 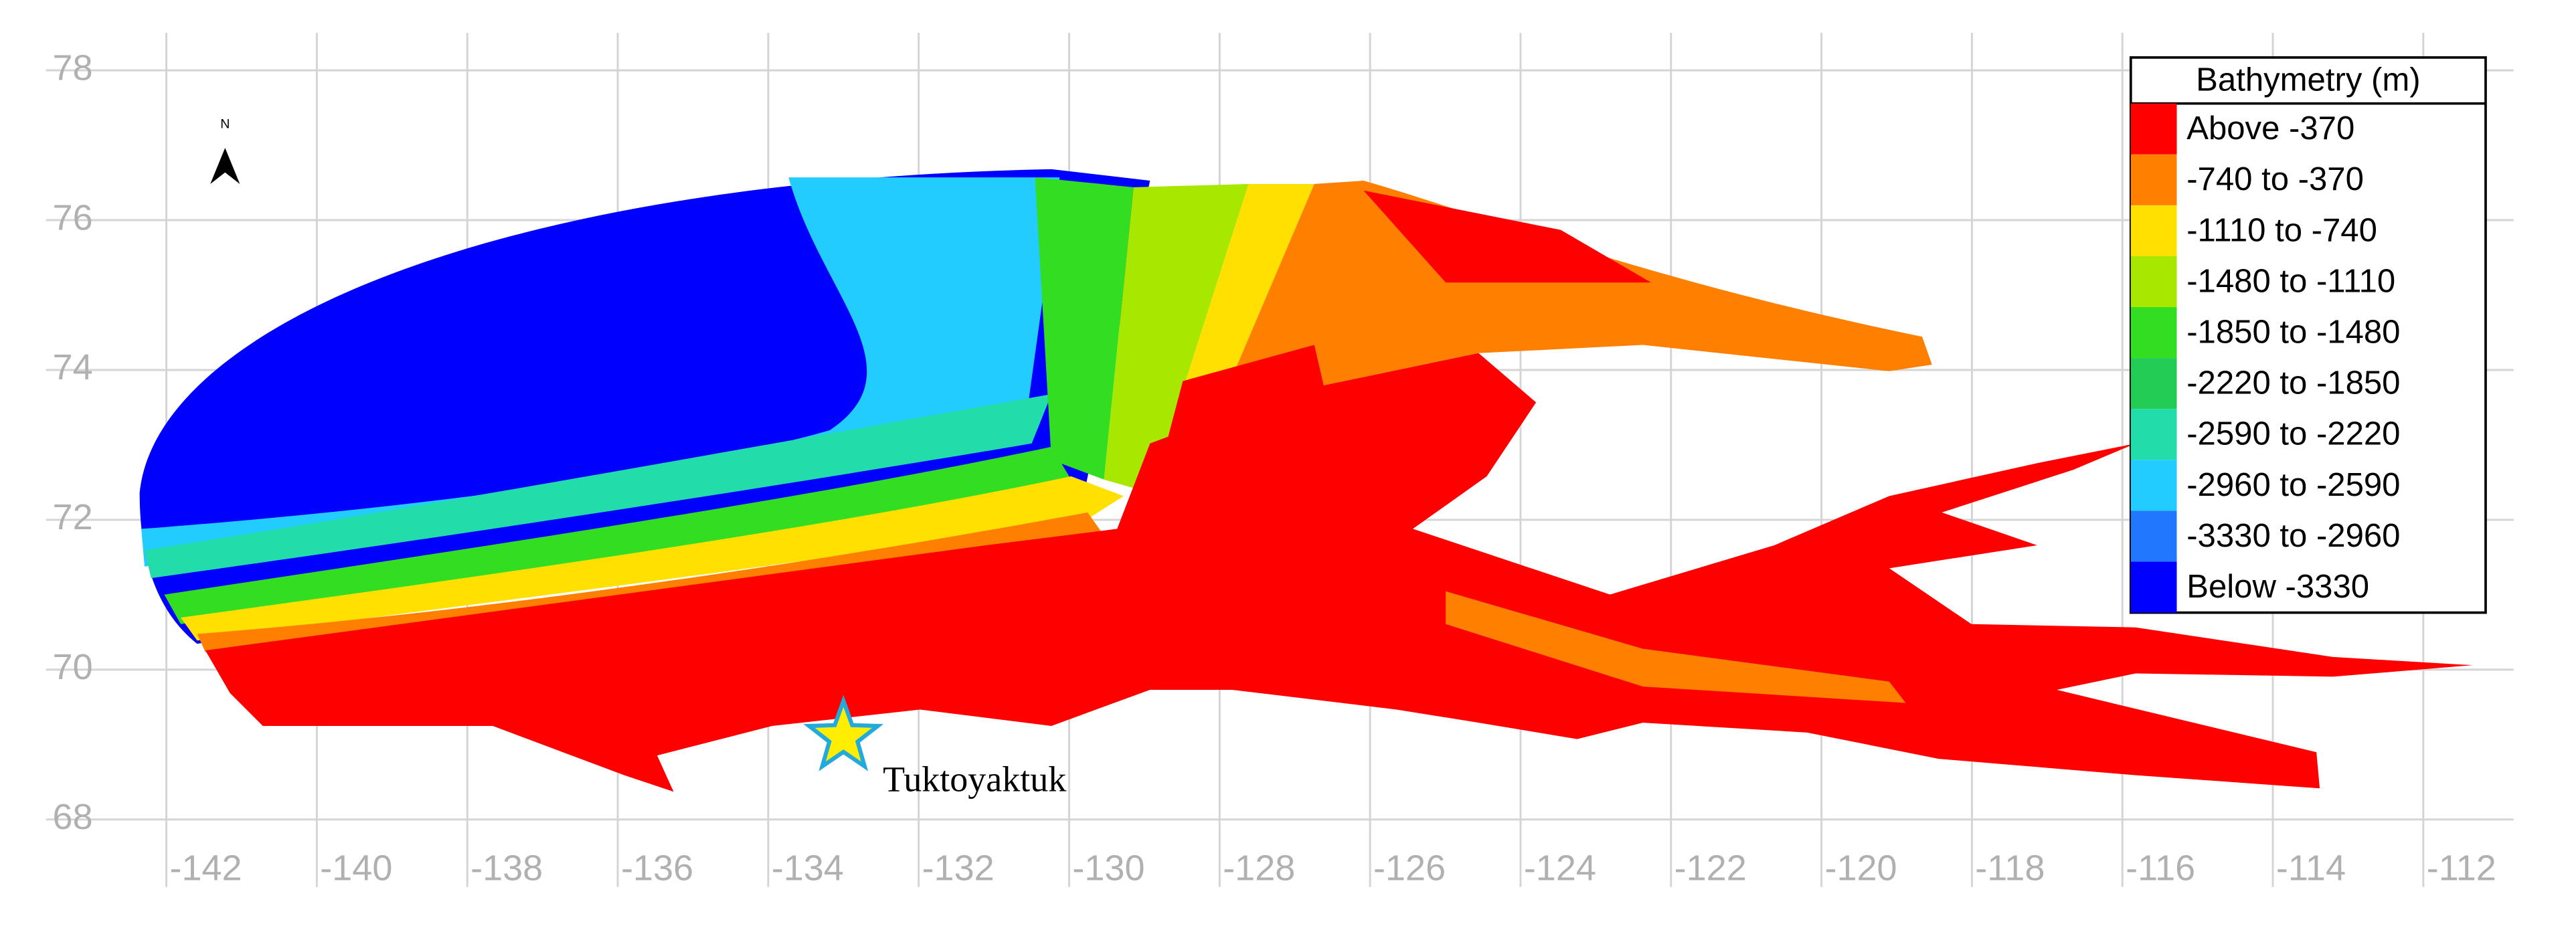 I want to click on y-tick-label: 68, so click(x=73, y=817).